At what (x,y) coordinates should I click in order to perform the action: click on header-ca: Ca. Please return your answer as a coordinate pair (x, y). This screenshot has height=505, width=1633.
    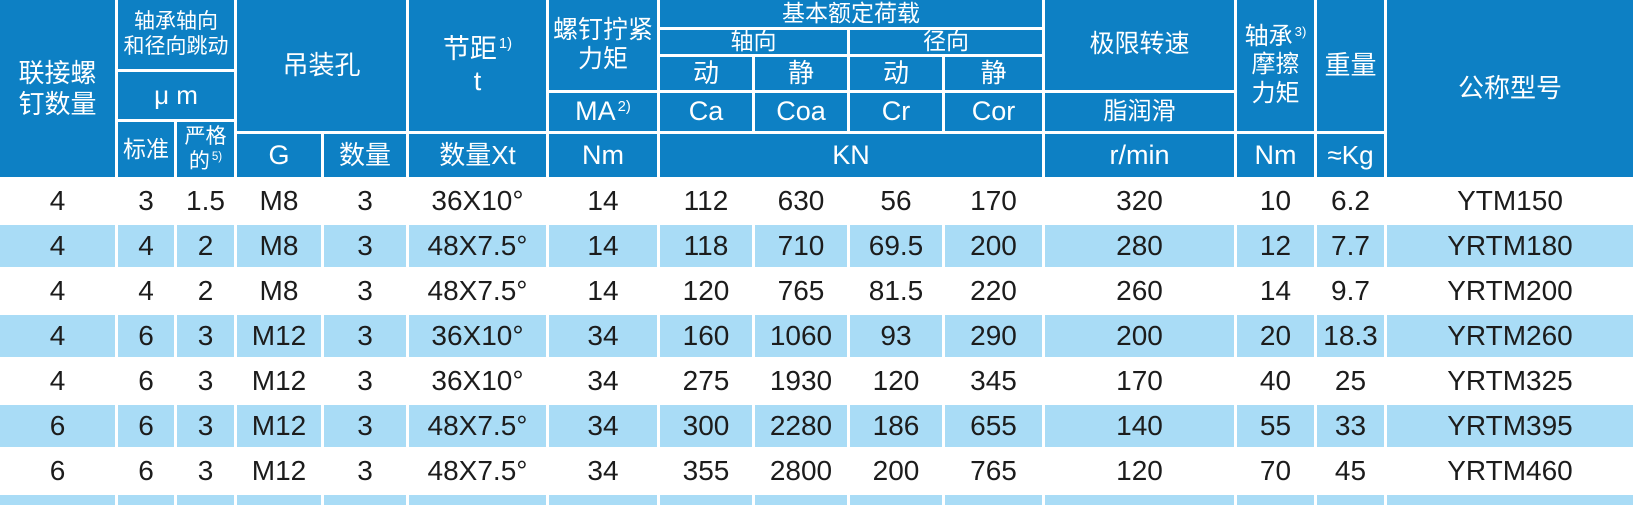
    Looking at the image, I should click on (706, 112).